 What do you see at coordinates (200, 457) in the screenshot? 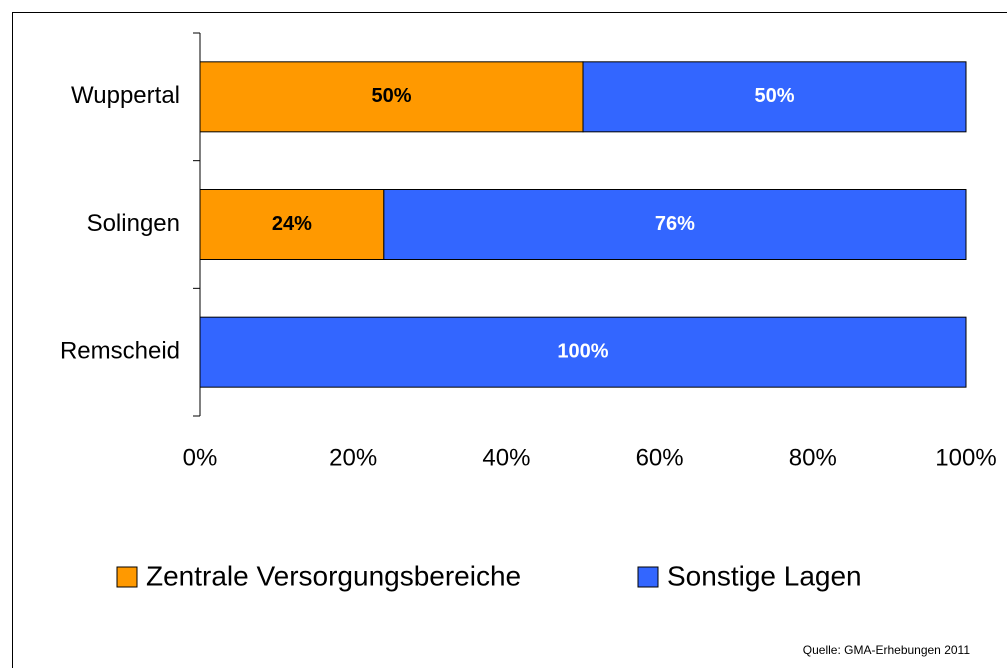
I see `x-tick-label: 0%` at bounding box center [200, 457].